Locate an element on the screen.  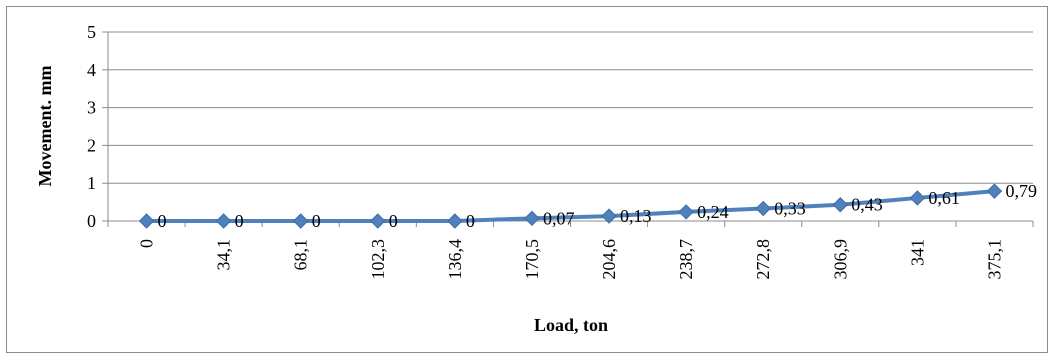
series-line is located at coordinates (570, 206).